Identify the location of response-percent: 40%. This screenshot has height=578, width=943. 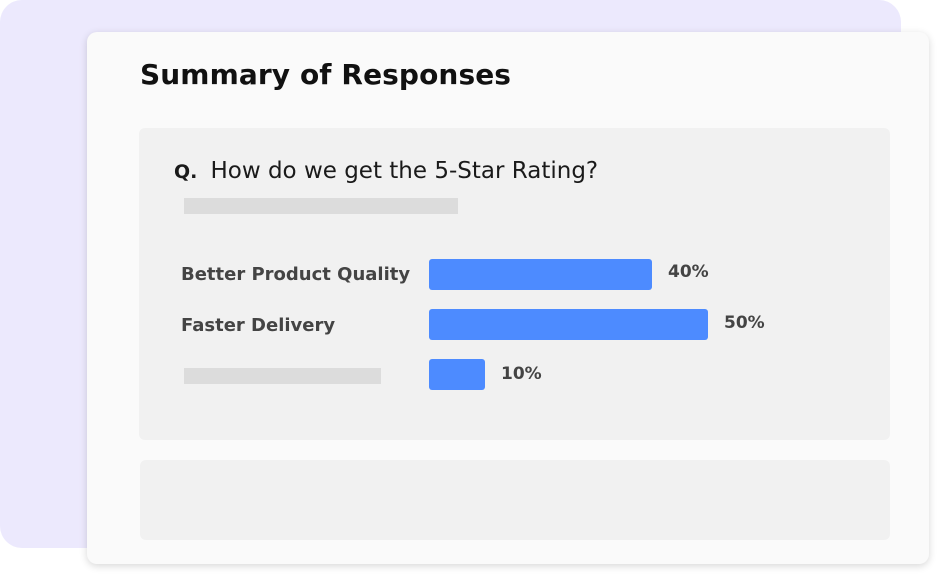
(688, 272).